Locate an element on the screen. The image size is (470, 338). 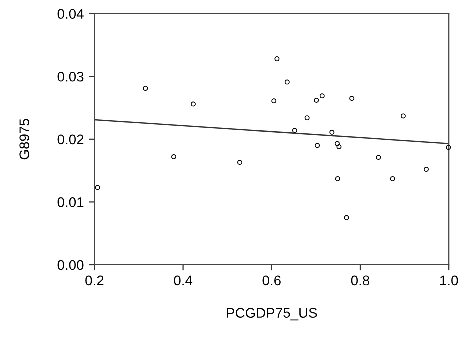
y-tick-label: 0.02 is located at coordinates (71, 139).